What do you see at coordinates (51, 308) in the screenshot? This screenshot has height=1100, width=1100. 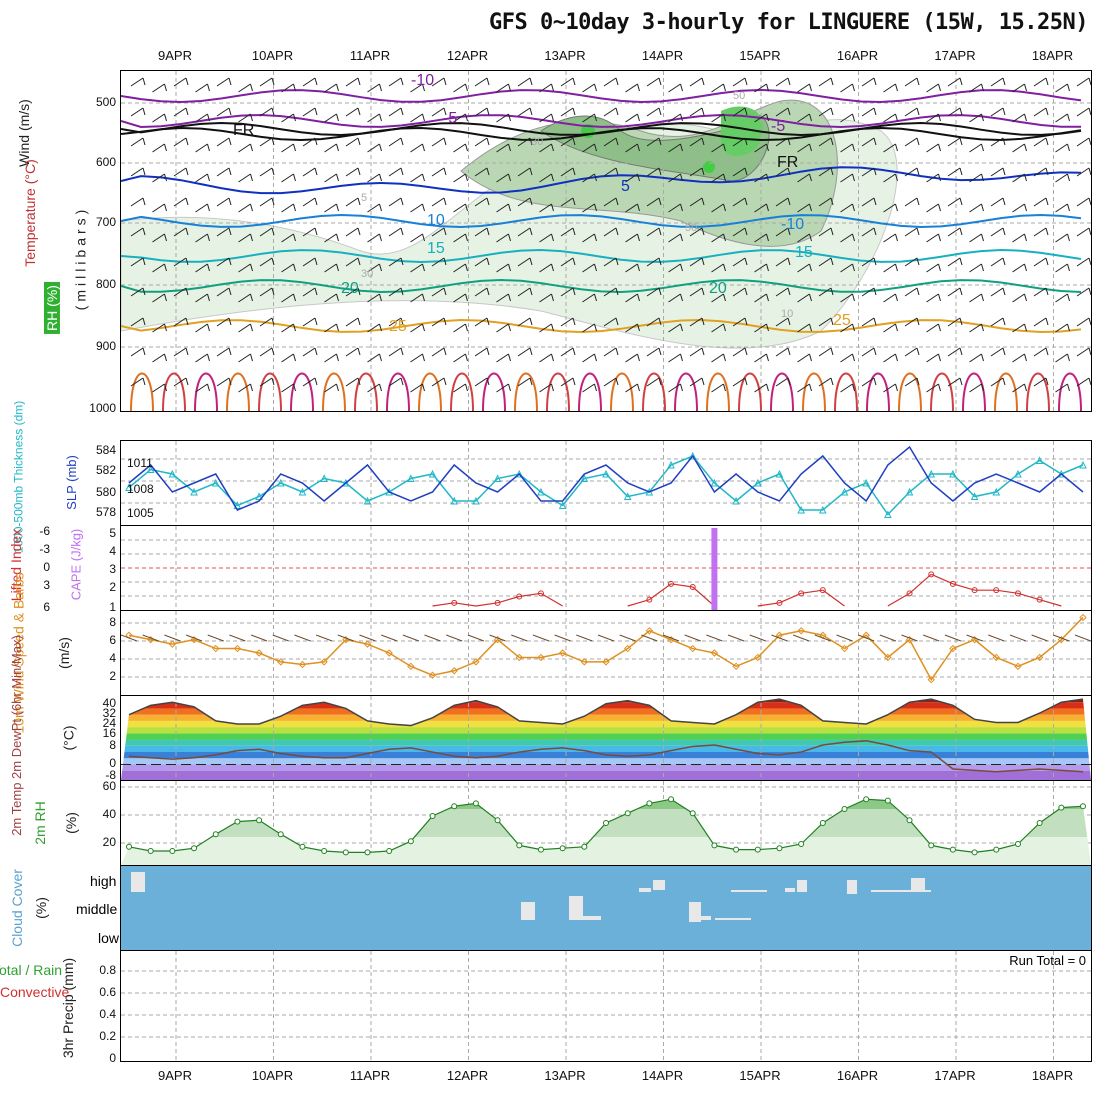 I see `upper-label-rh: RH (%)` at bounding box center [51, 308].